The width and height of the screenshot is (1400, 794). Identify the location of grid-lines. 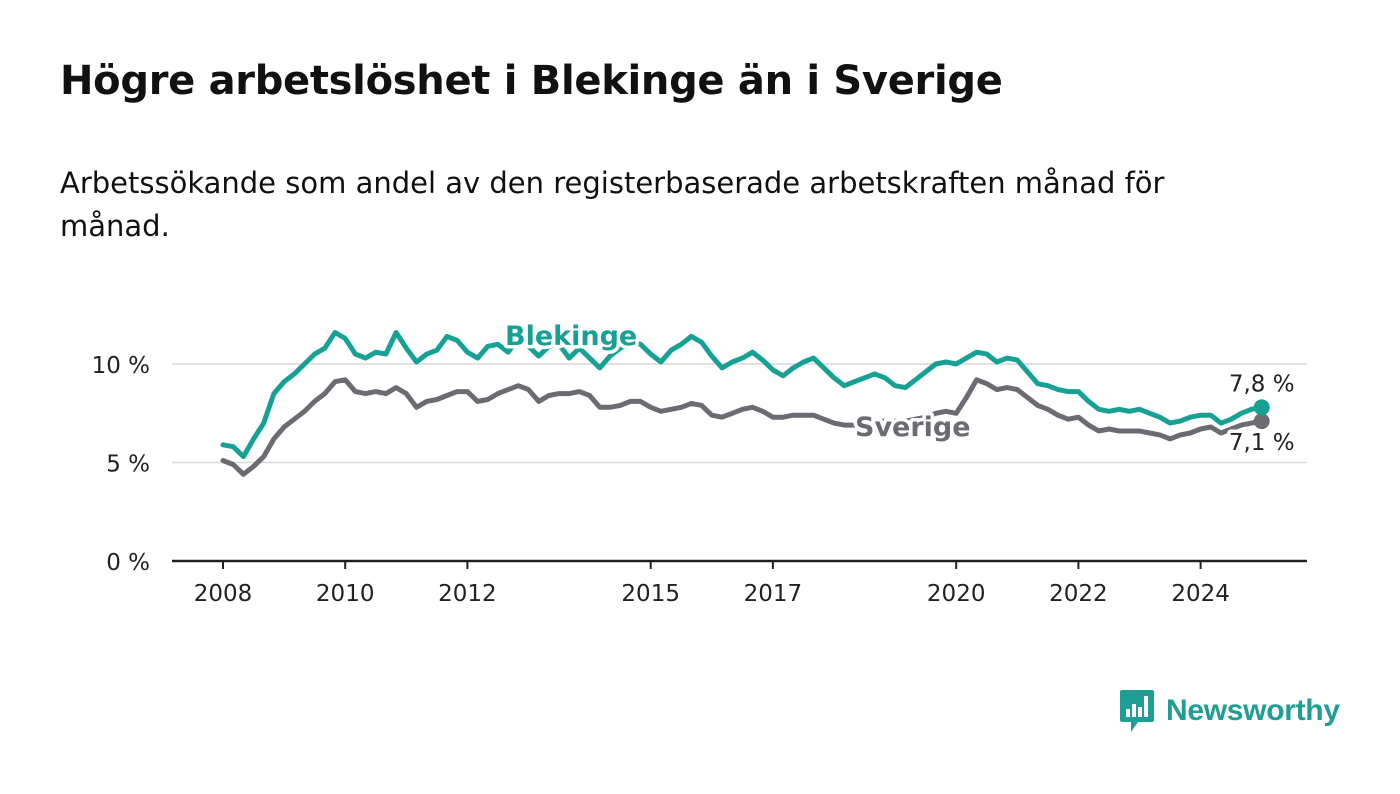
(739, 413).